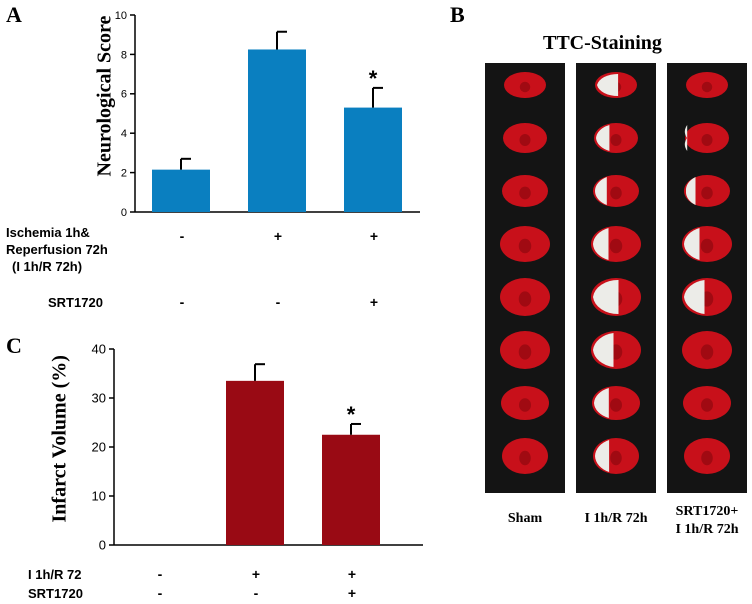 The width and height of the screenshot is (752, 604). Describe the element at coordinates (182, 236) in the screenshot. I see `panel-a-ischemia-sign-1: -` at that location.